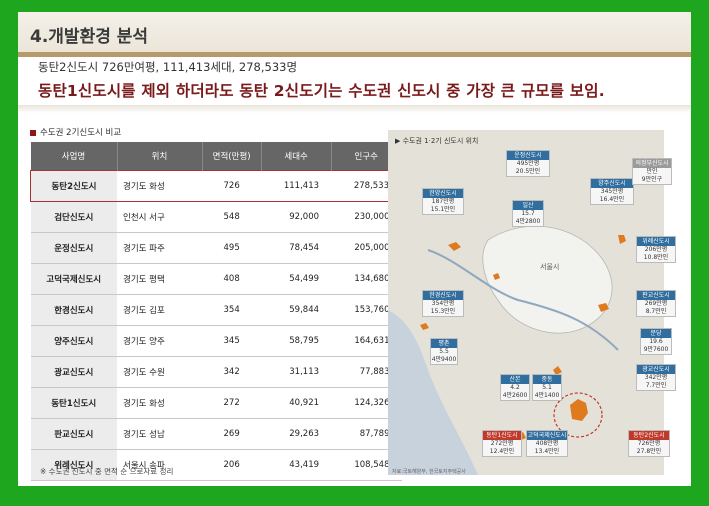 This screenshot has width=709, height=506. I want to click on box-head: 일산, so click(528, 205).